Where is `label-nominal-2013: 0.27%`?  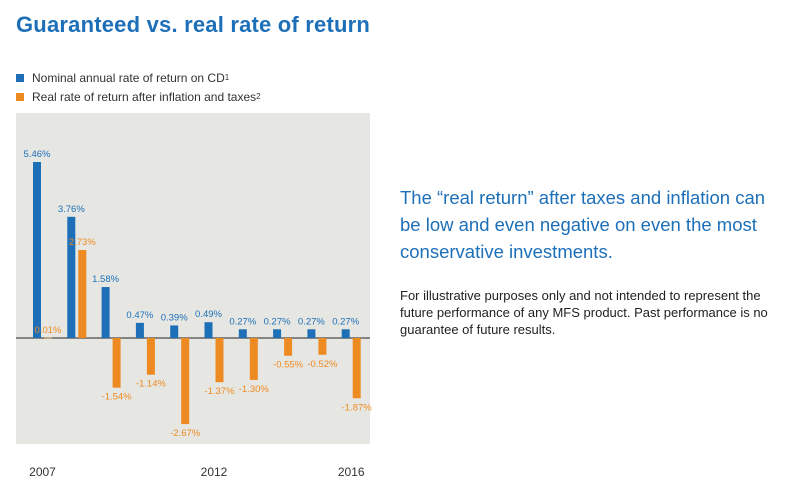
label-nominal-2013: 0.27% is located at coordinates (242, 321).